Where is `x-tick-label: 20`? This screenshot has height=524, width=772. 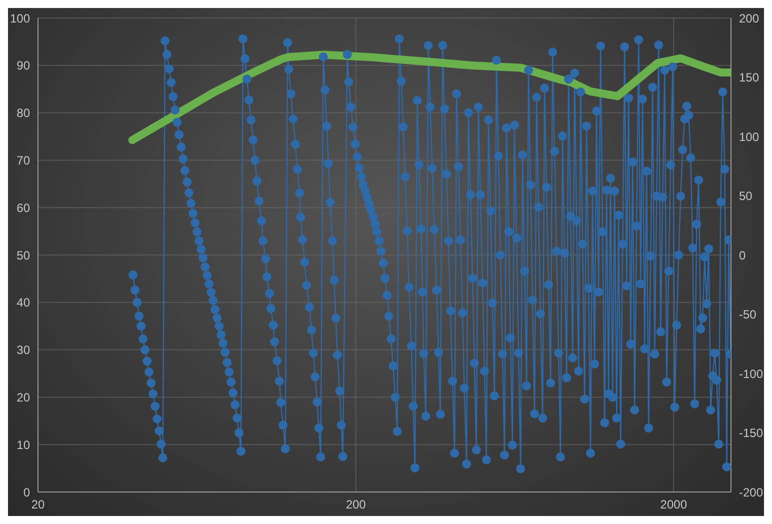
x-tick-label: 20 is located at coordinates (38, 505).